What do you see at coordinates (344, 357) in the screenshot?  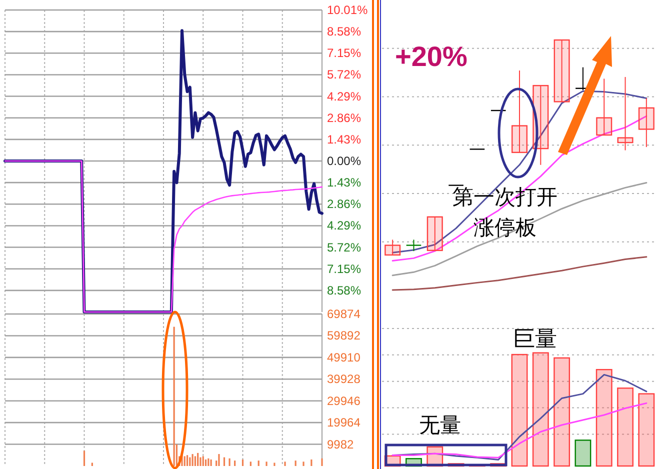 I see `y-tick-label: 49910` at bounding box center [344, 357].